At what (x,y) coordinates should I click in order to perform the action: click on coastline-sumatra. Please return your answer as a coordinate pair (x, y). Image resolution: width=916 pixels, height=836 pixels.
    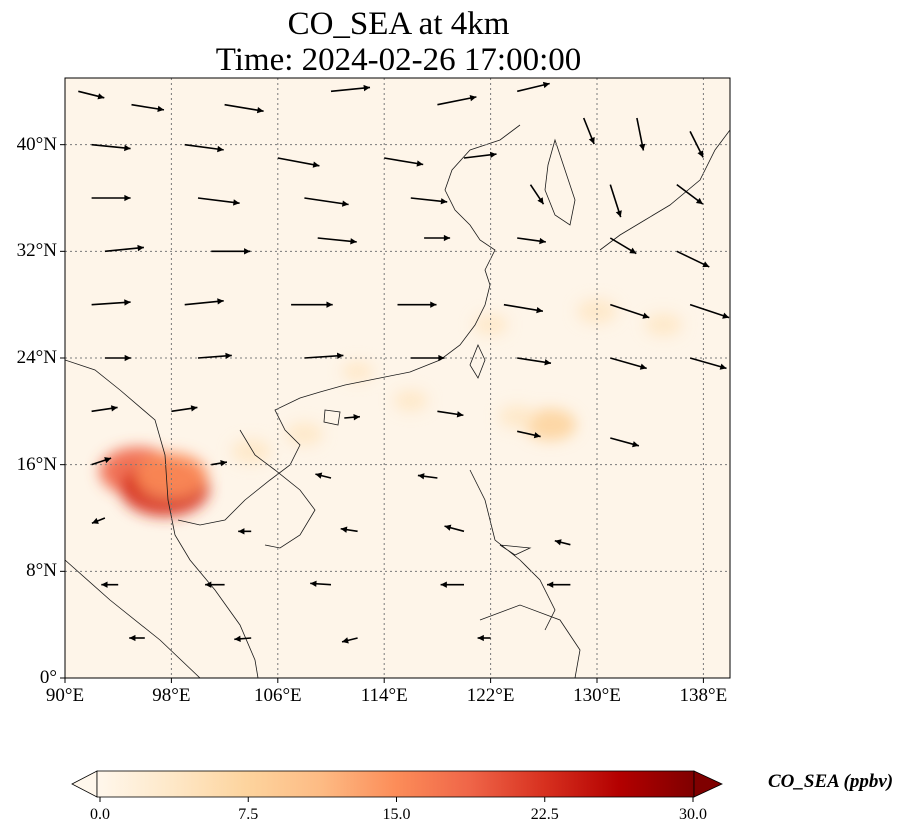
    Looking at the image, I should click on (133, 618).